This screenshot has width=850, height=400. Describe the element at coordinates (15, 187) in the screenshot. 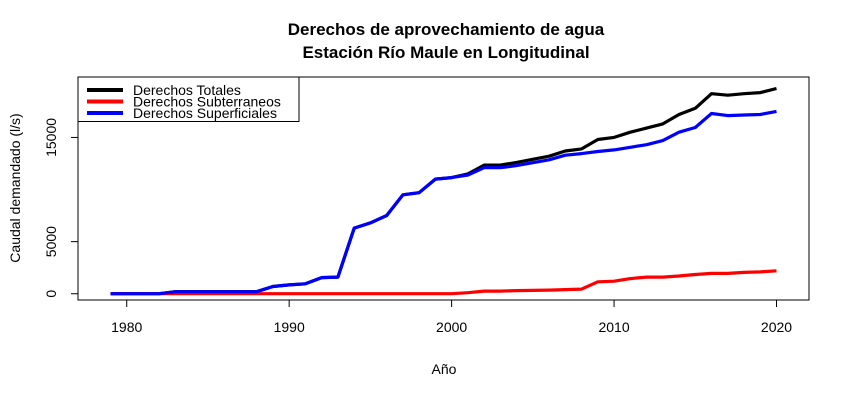

I see `y-axis-label: Caudal demandado (l/s)` at that location.